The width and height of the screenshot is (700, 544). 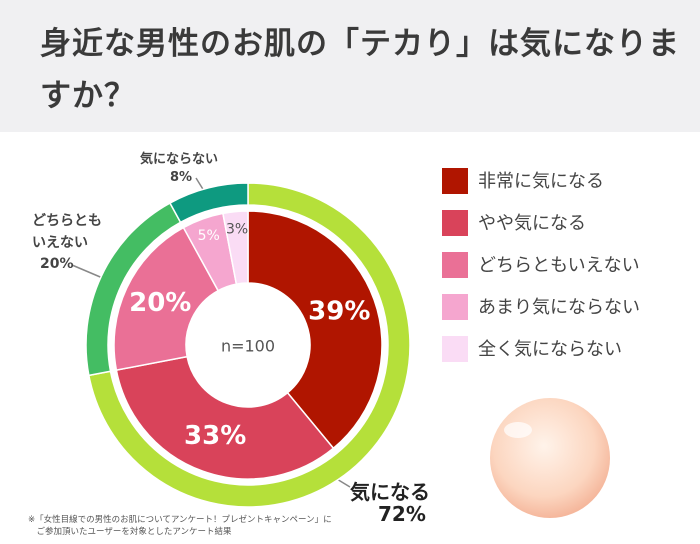 What do you see at coordinates (402, 514) in the screenshot?
I see `outer-value-label: 72%` at bounding box center [402, 514].